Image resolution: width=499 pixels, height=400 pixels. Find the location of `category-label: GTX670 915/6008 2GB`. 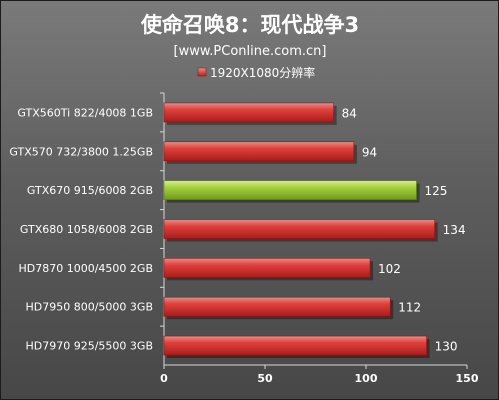

category-label: GTX670 915/6008 2GB is located at coordinates (90, 190).